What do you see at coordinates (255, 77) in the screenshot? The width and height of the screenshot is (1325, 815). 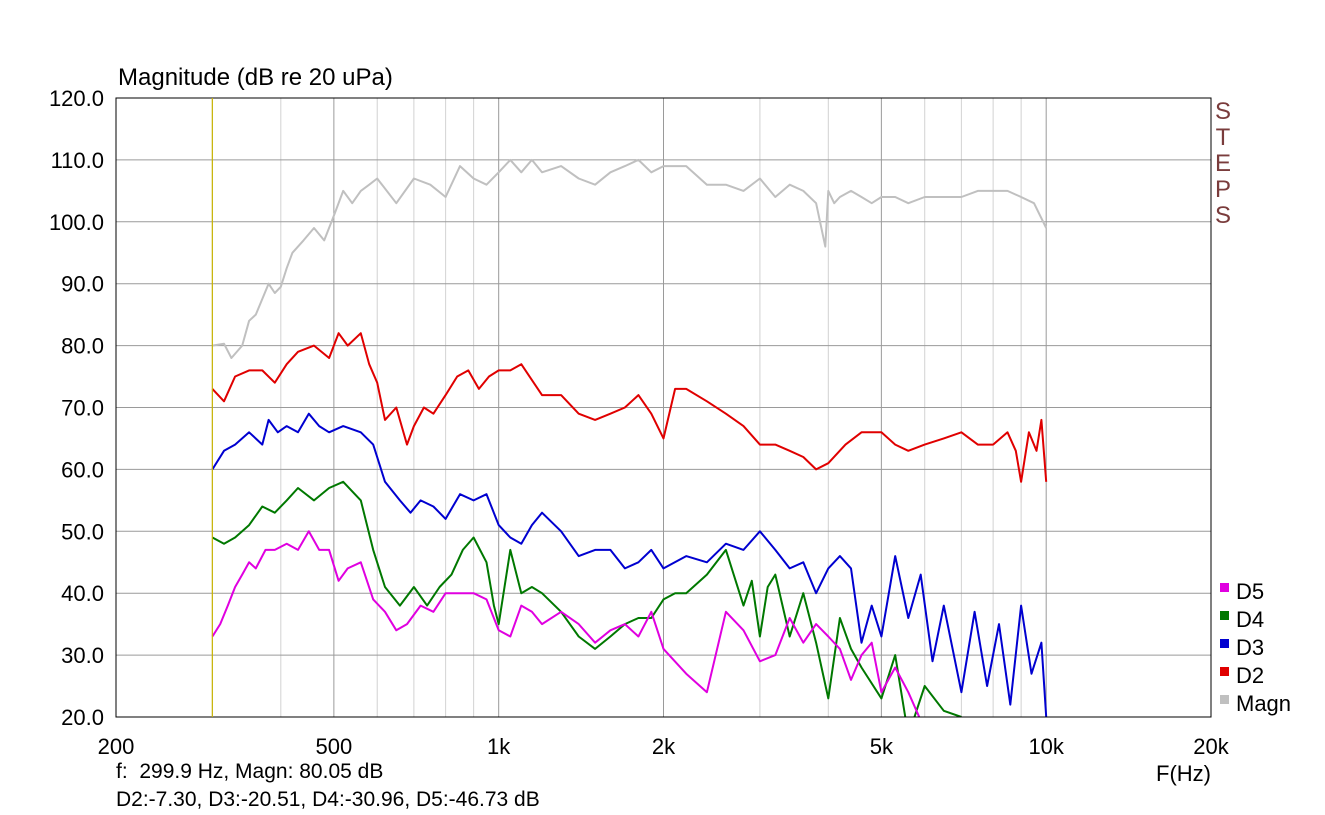 I see `chart-title: Magnitude (dB re 20 uPa)` at bounding box center [255, 77].